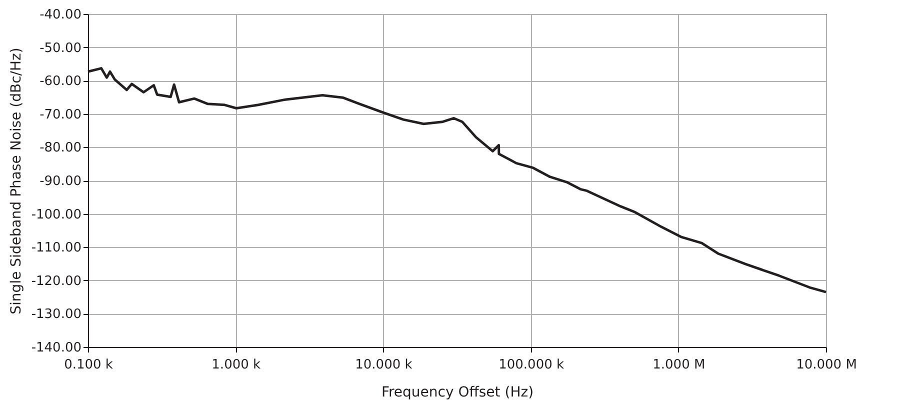  Describe the element at coordinates (61, 181) in the screenshot. I see `y-tick-label: -90.00` at that location.